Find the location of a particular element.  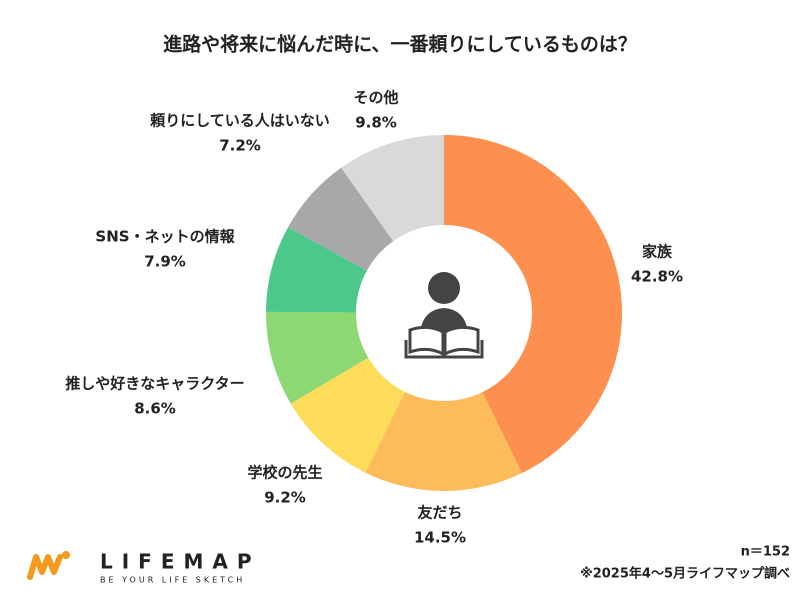

slice-value-label: 7.2% is located at coordinates (240, 146).